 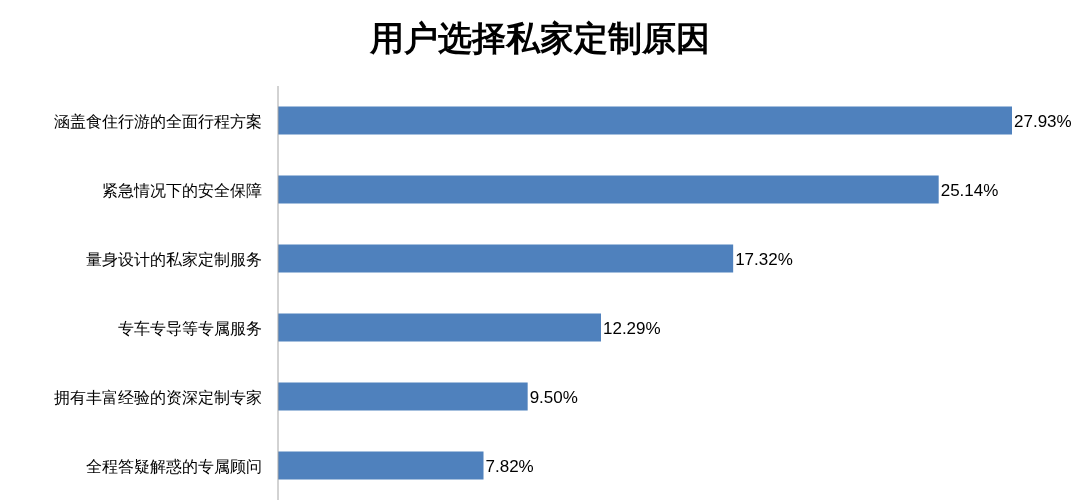 What do you see at coordinates (190, 328) in the screenshot?
I see `y-tick-label: 专车专导等专属服务` at bounding box center [190, 328].